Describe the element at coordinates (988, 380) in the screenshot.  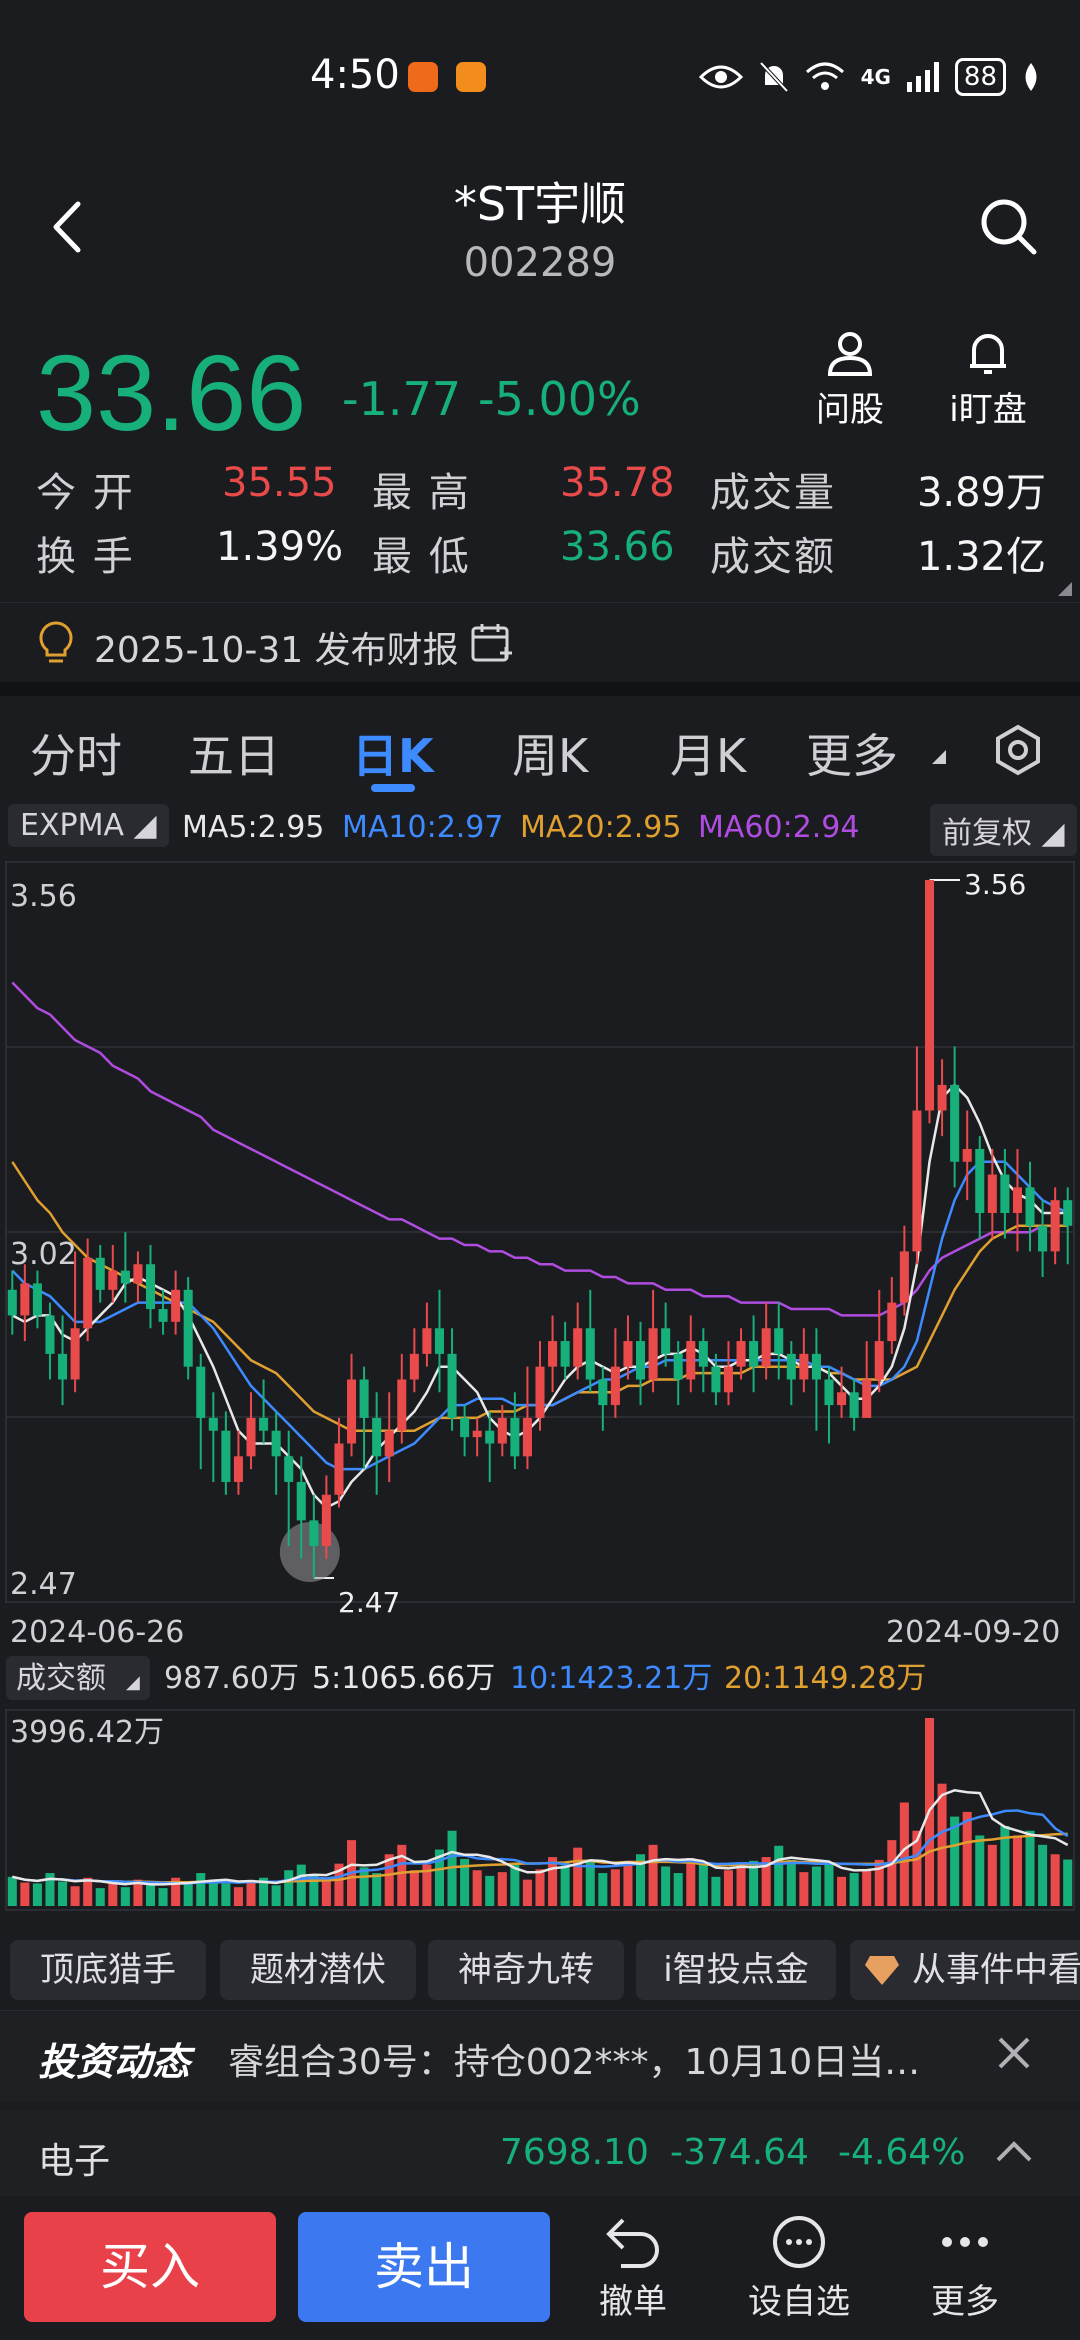
I see `watch-button: i盯盘` at that location.